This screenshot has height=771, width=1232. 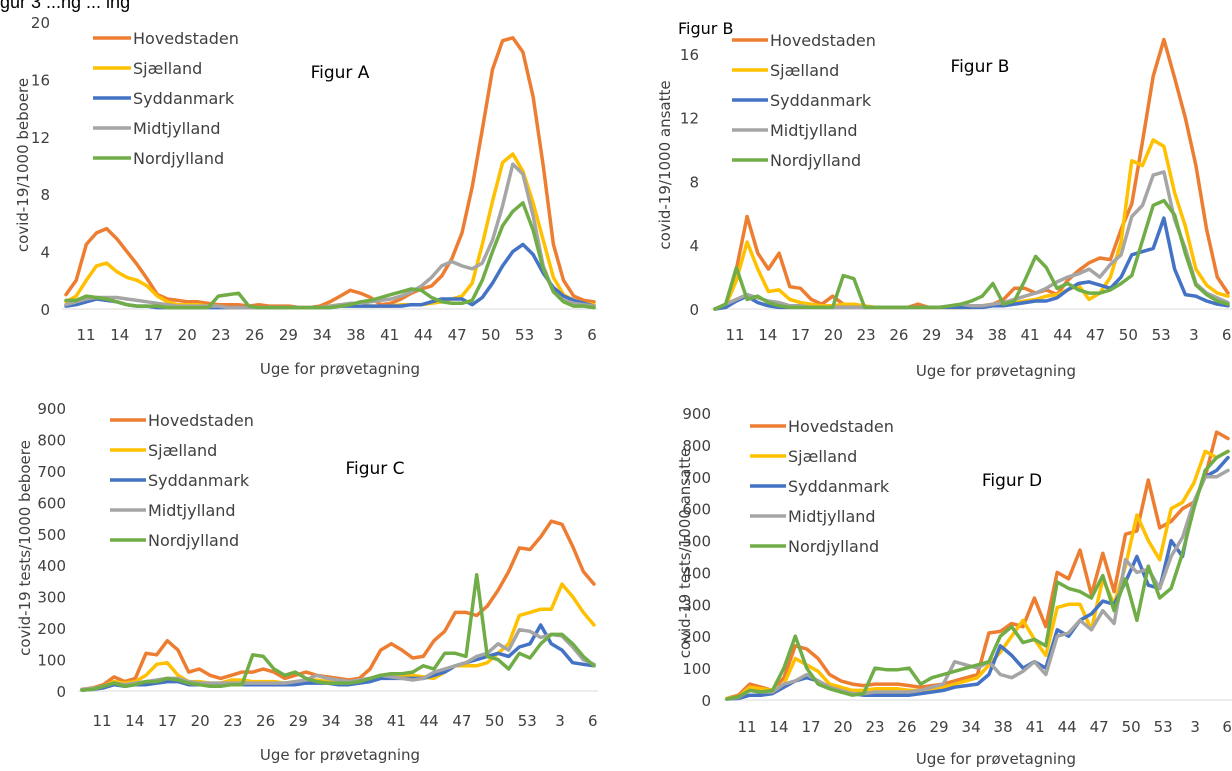 I want to click on series-line-hovedstaden, so click(x=977, y=565).